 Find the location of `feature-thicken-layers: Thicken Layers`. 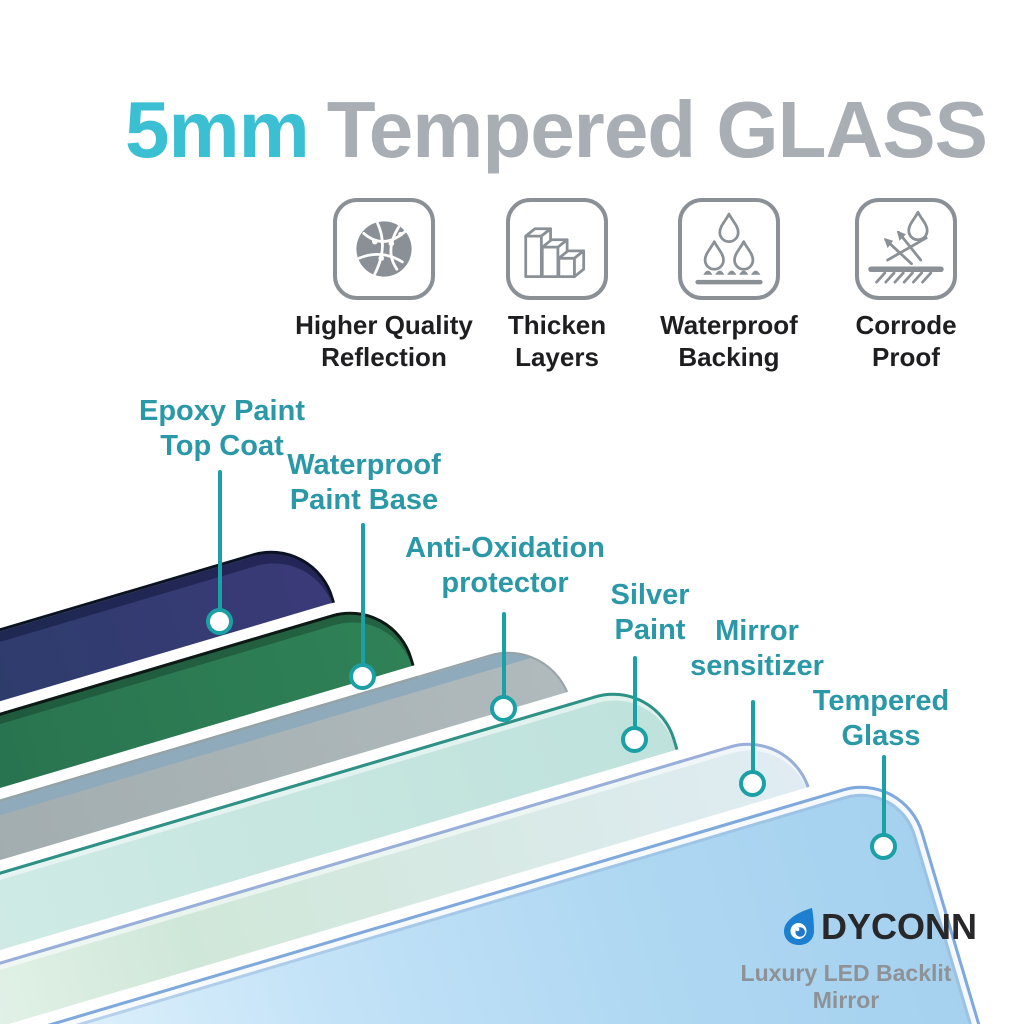

feature-thicken-layers: Thicken Layers is located at coordinates (557, 285).